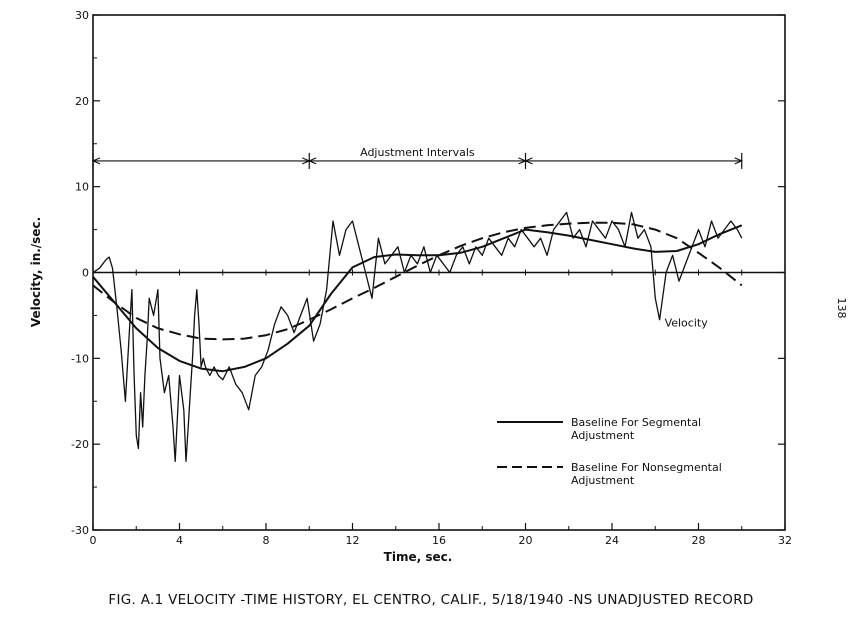  I want to click on x-tick-label: 12, so click(353, 540).